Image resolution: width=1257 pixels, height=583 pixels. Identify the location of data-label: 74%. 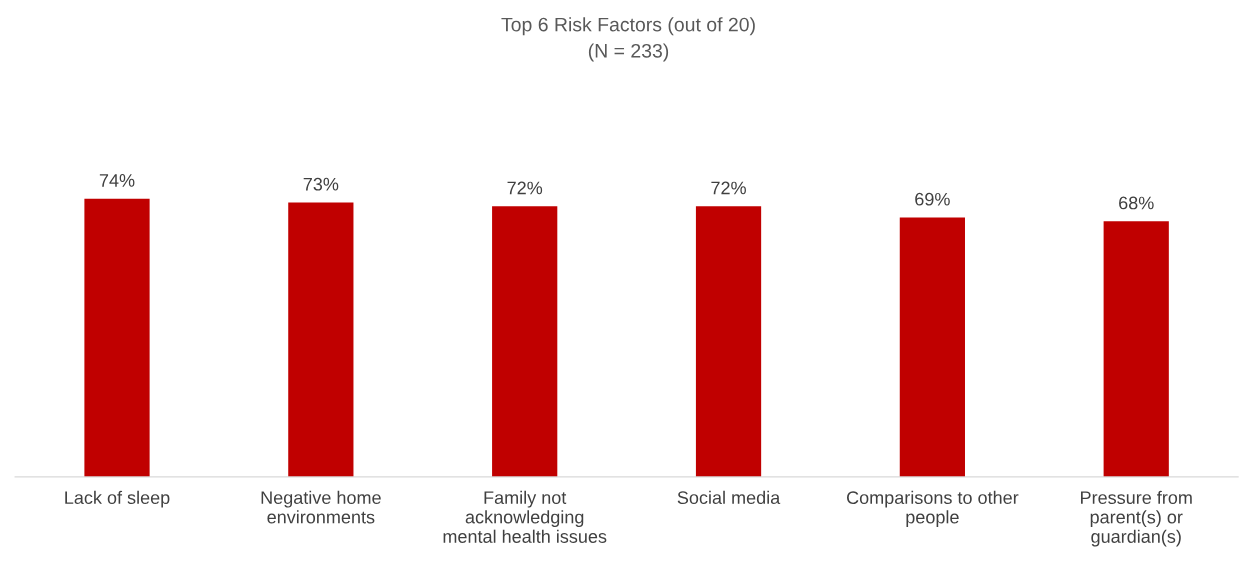
(117, 180).